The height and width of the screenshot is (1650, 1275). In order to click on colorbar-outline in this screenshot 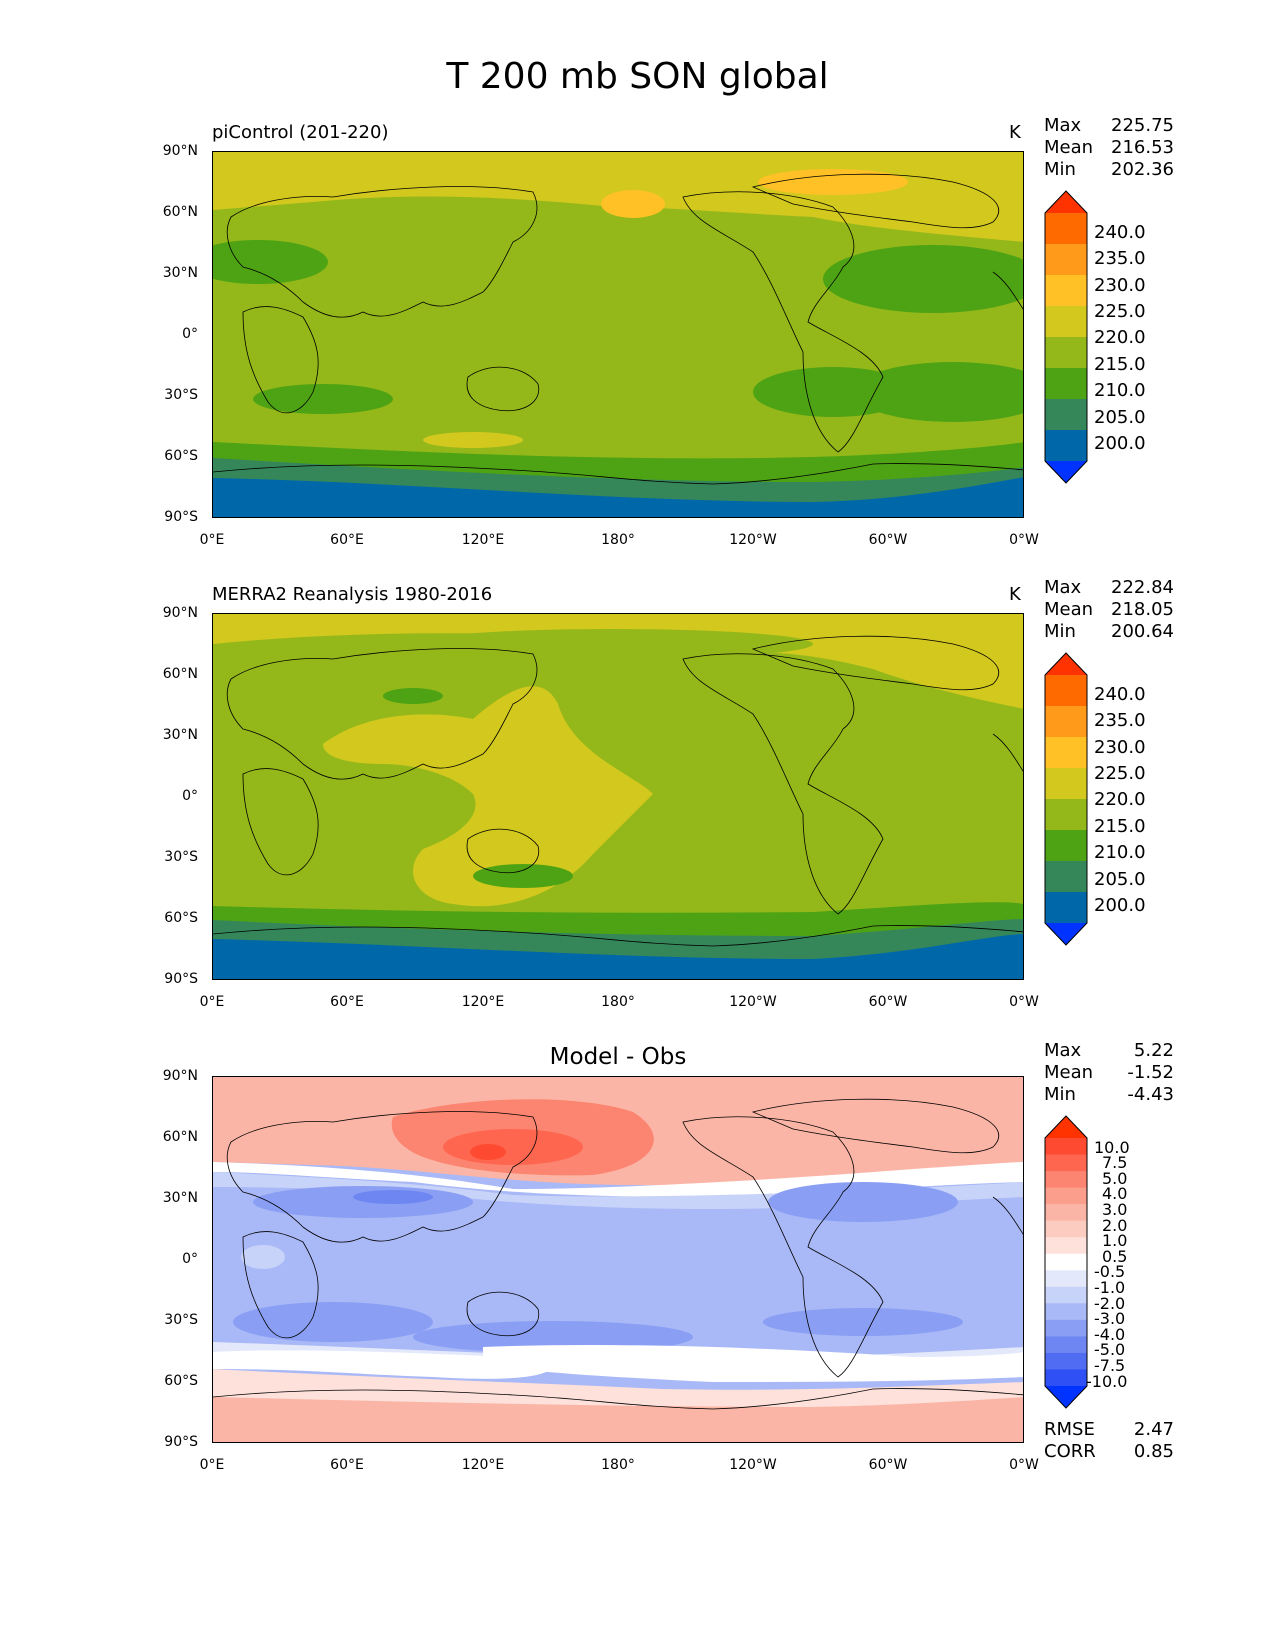, I will do `click(1066, 799)`.